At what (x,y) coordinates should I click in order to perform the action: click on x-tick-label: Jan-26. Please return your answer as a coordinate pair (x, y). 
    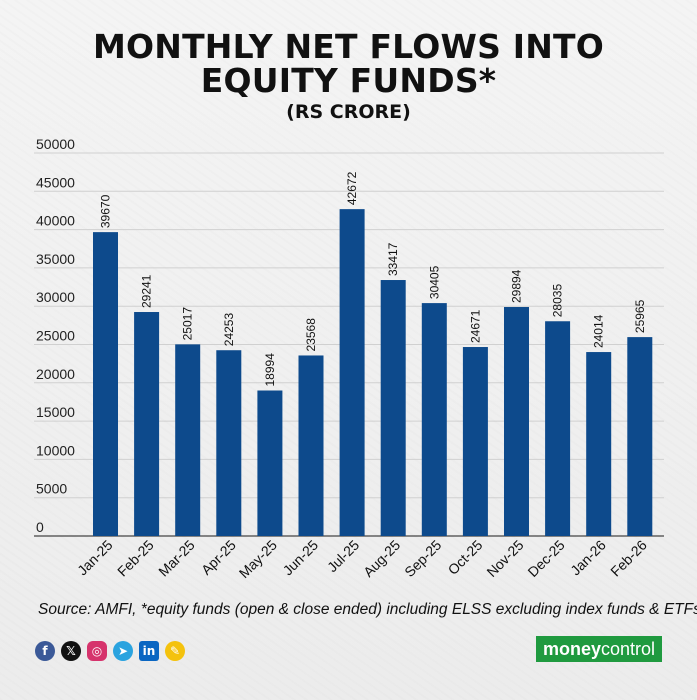
    Looking at the image, I should click on (588, 558).